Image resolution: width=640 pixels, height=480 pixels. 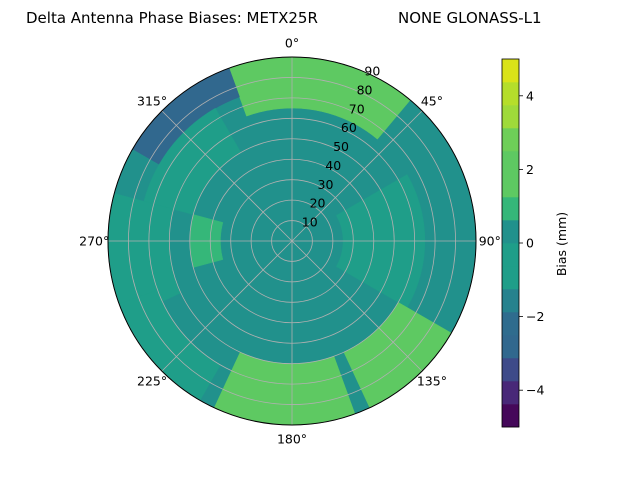 What do you see at coordinates (172, 18) in the screenshot?
I see `chart-title-left: Delta Antenna Phase Biases: METX25R` at bounding box center [172, 18].